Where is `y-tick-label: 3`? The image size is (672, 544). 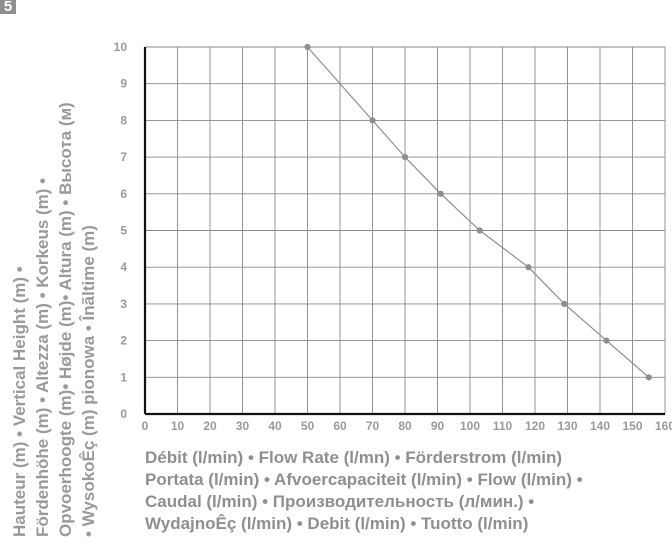 y-tick-label: 3 is located at coordinates (123, 304).